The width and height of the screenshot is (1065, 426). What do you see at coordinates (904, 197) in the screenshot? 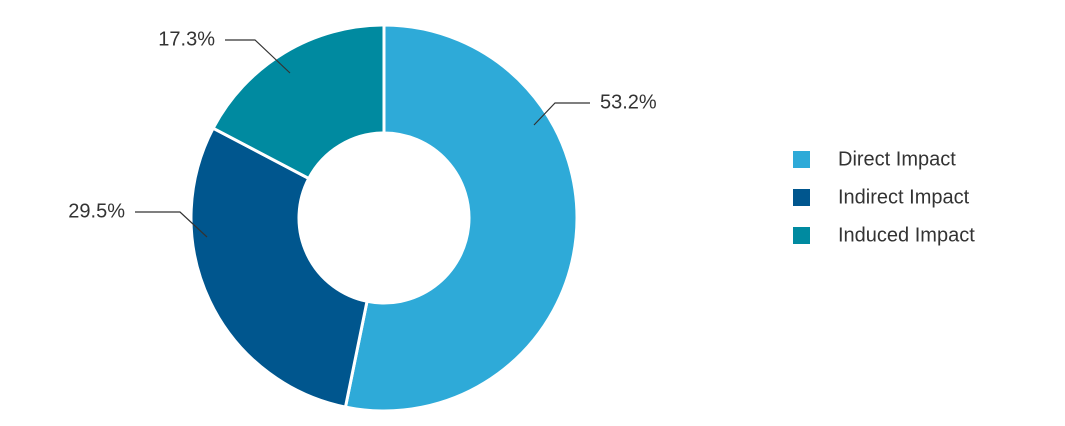
I see `legend-label: Indirect Impact` at bounding box center [904, 197].